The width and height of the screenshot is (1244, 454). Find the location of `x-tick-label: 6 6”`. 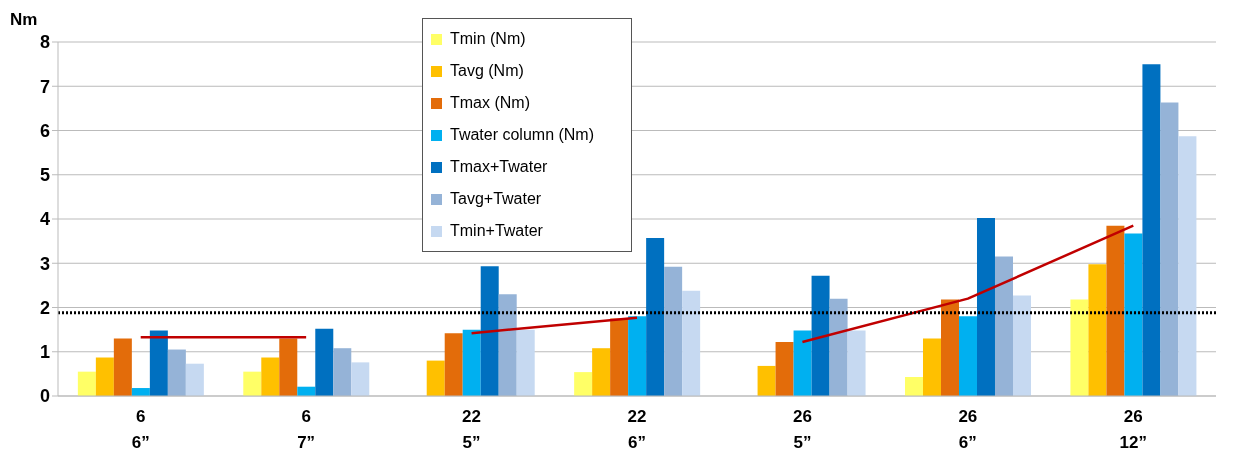

x-tick-label: 6 6” is located at coordinates (140, 429).